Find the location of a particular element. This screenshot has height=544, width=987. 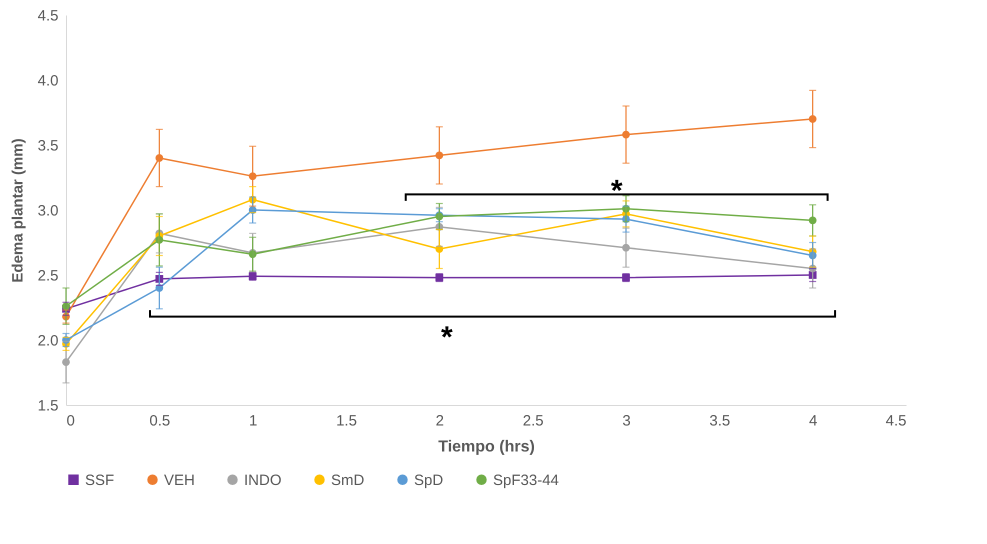

x-tick-label: 0 is located at coordinates (70, 421).